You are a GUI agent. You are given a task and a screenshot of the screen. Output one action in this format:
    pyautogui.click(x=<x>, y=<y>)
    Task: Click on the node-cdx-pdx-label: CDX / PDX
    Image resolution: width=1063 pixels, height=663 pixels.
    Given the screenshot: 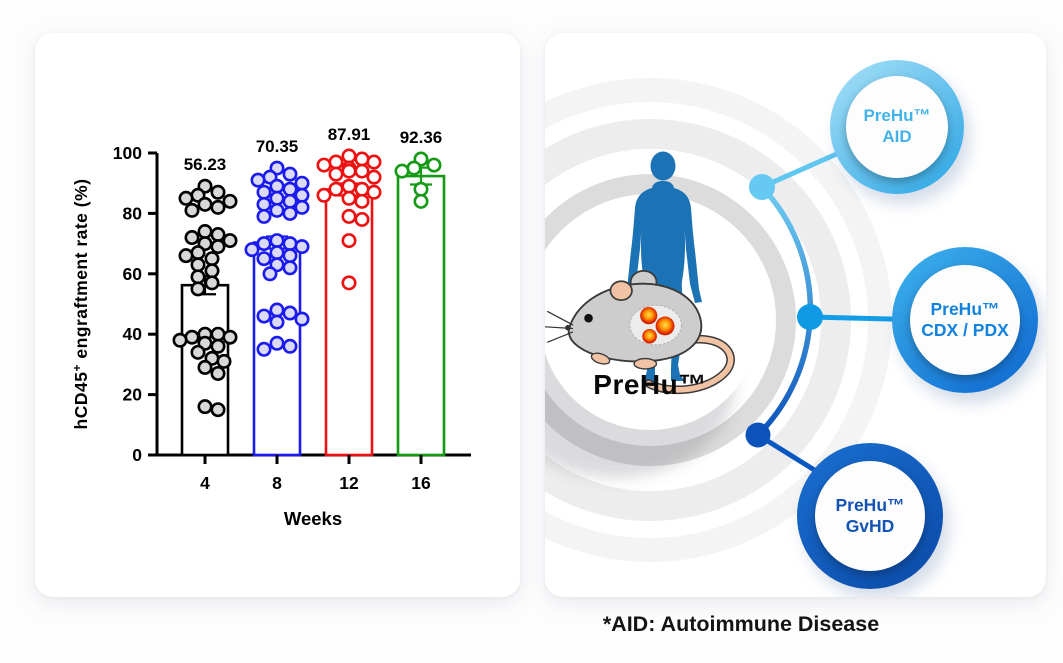 What is the action you would take?
    pyautogui.click(x=965, y=330)
    